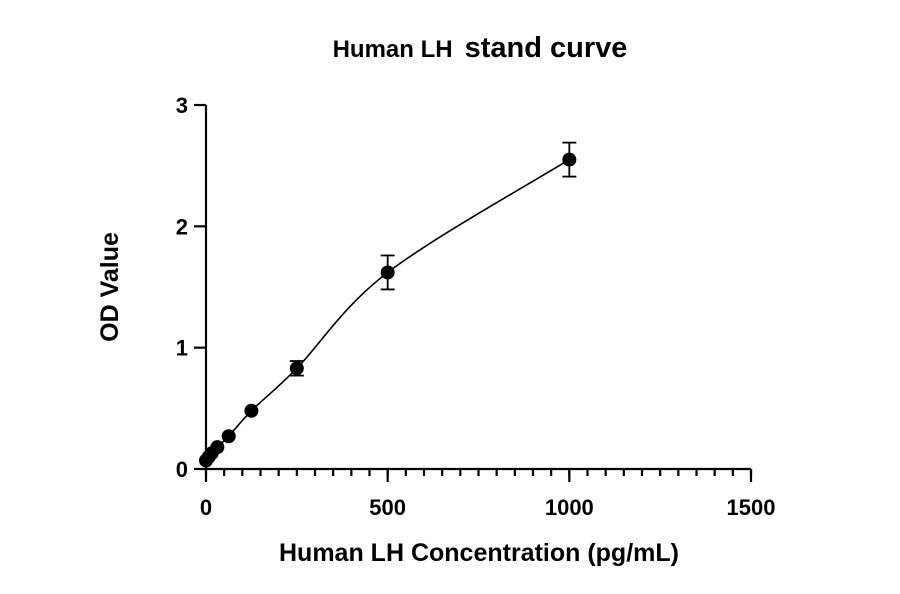  I want to click on y-tick-label: 3, so click(182, 105).